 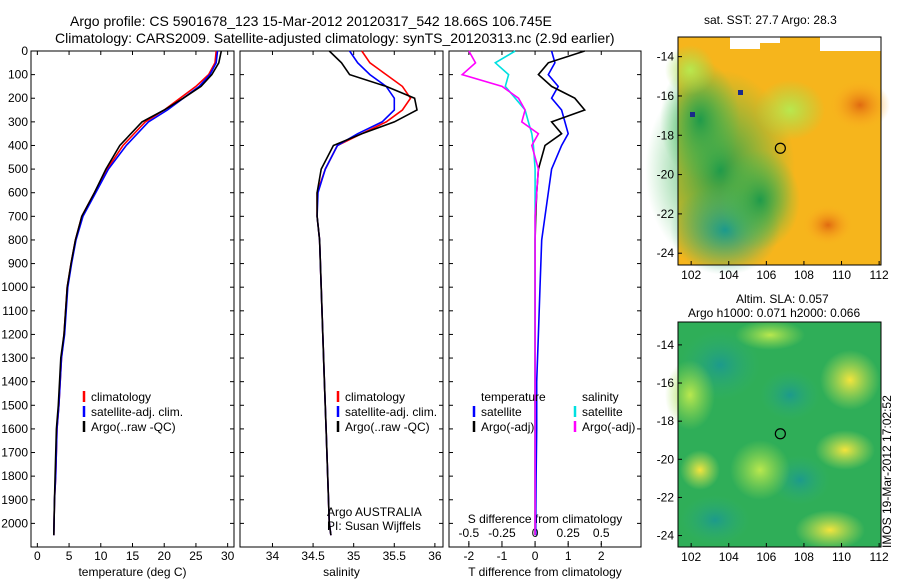 I want to click on argo-annotation: Argo AUSTRALIA, so click(x=374, y=512).